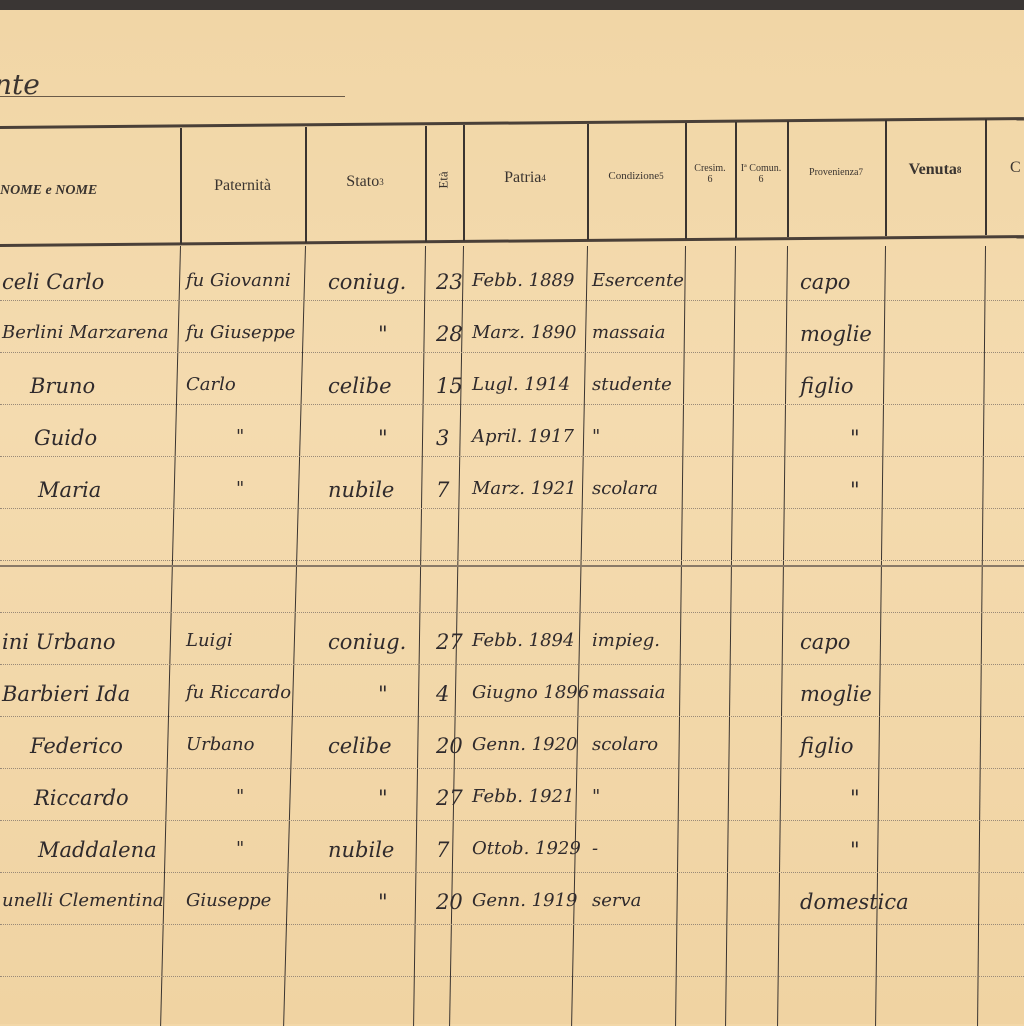 The image size is (1024, 1026). I want to click on header-note: 7, so click(860, 172).